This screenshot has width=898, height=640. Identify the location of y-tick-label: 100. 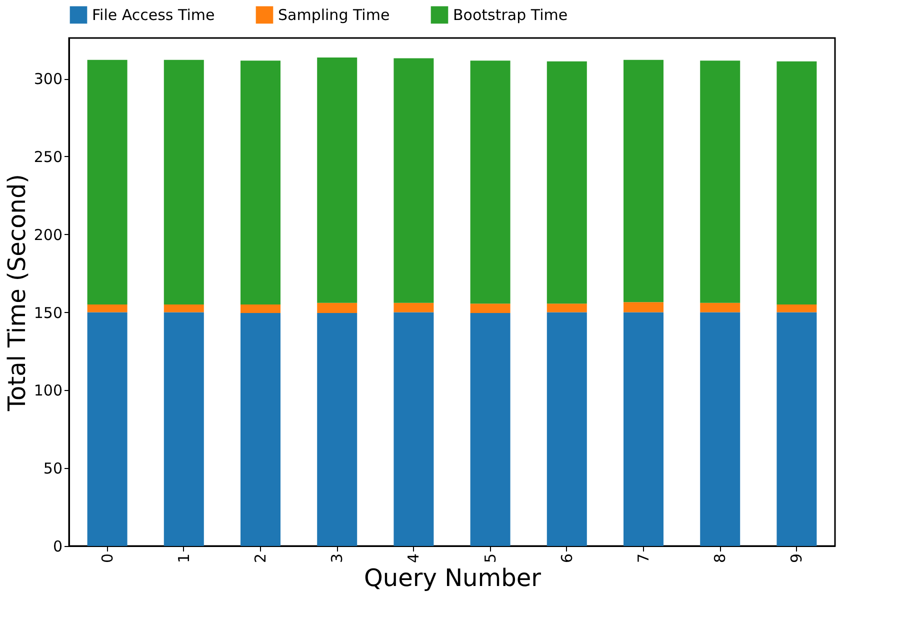
(48, 391).